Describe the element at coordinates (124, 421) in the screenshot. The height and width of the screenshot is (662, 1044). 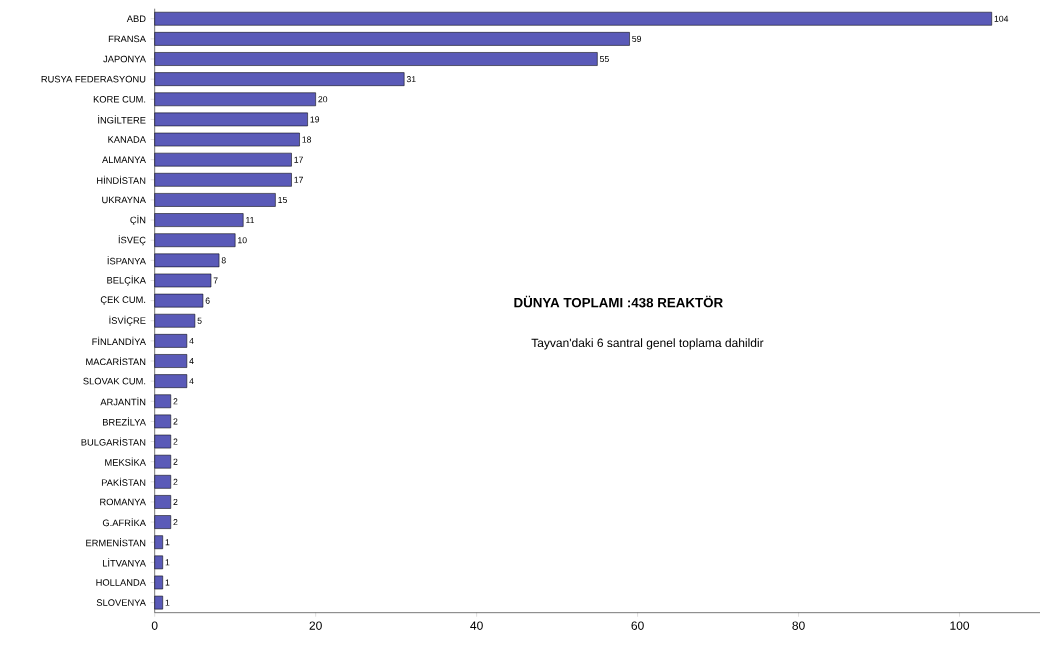
I see `y-tick-label: BREZİLYA` at that location.